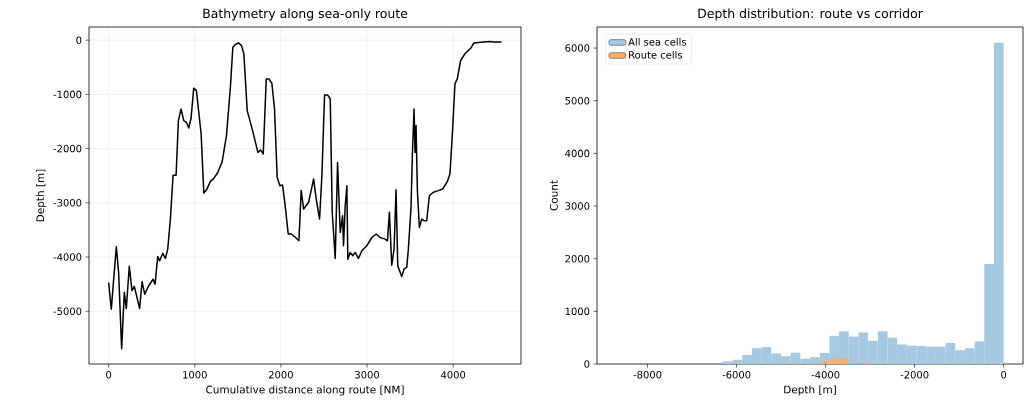  I want to click on y-tick-label: 4000, so click(577, 153).